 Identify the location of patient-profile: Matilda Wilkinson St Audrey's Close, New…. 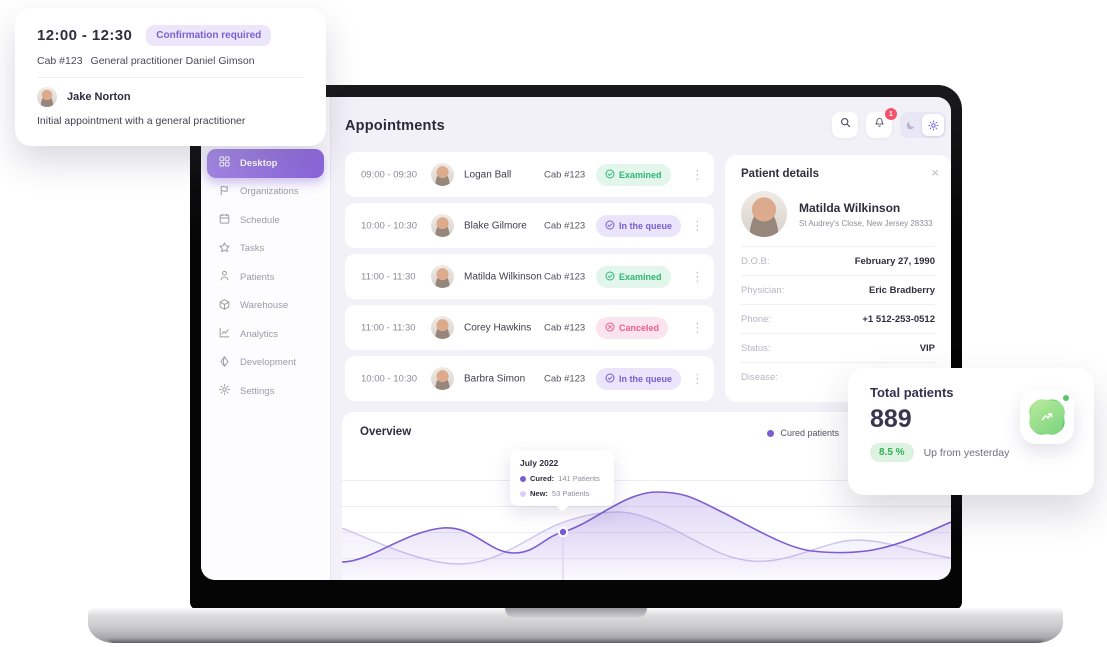
(838, 214).